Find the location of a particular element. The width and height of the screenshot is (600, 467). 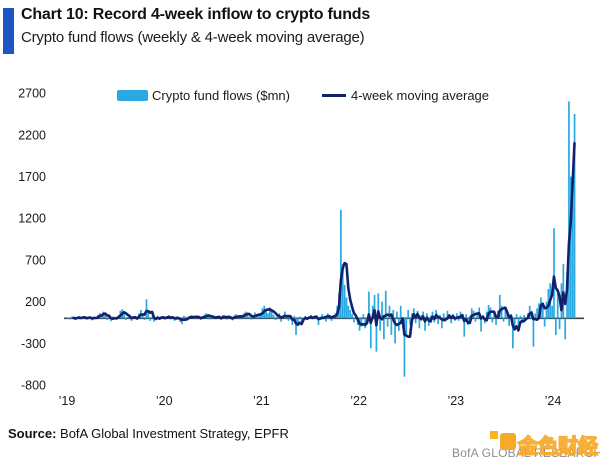

y-axis-labels: 2700 2200 1700 1200 700 200 -300 -800 is located at coordinates (32, 240).